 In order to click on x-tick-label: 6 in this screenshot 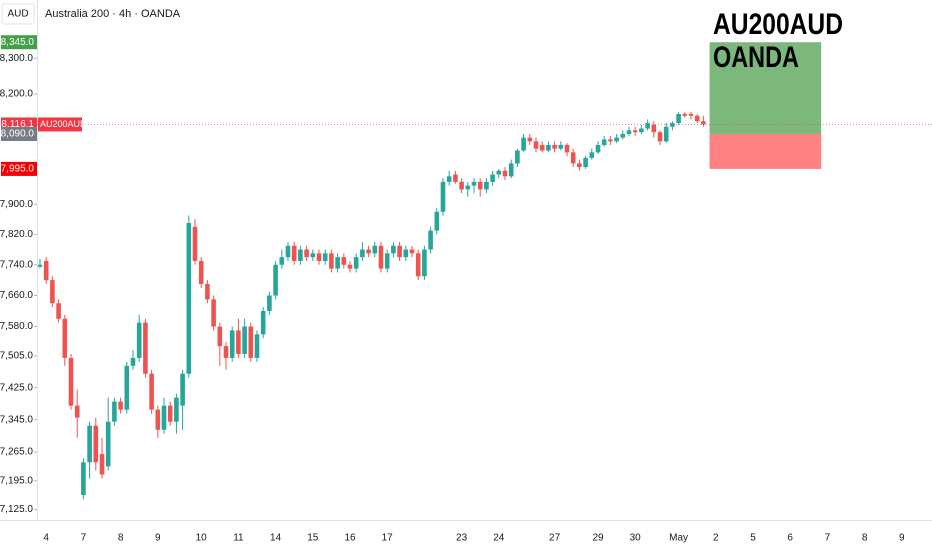, I will do `click(790, 538)`.